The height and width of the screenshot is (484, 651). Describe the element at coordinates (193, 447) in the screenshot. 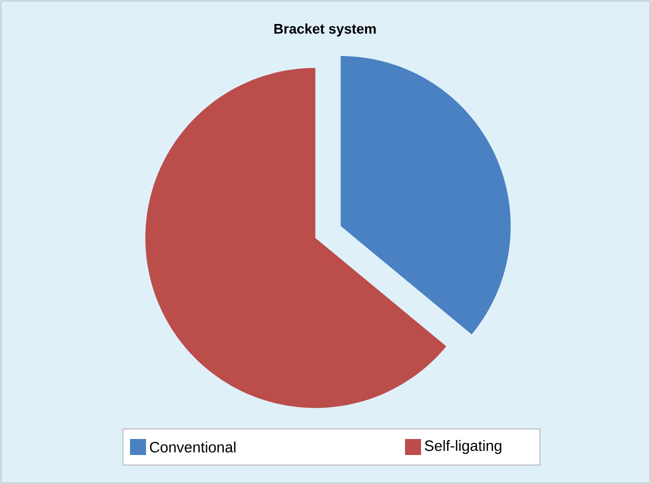

I see `legend-label: Conventional` at that location.